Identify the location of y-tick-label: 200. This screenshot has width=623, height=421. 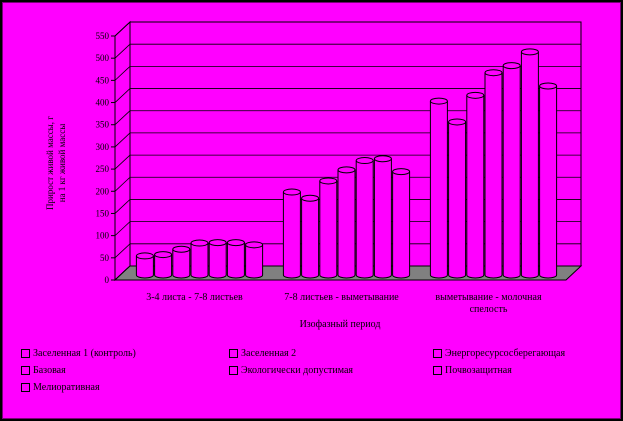
(103, 191).